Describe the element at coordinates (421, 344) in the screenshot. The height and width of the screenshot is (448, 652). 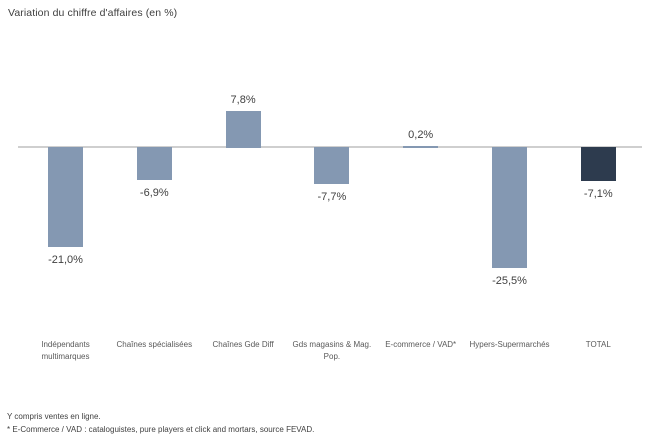
I see `x-axis-label: E-commerce / VAD*` at that location.